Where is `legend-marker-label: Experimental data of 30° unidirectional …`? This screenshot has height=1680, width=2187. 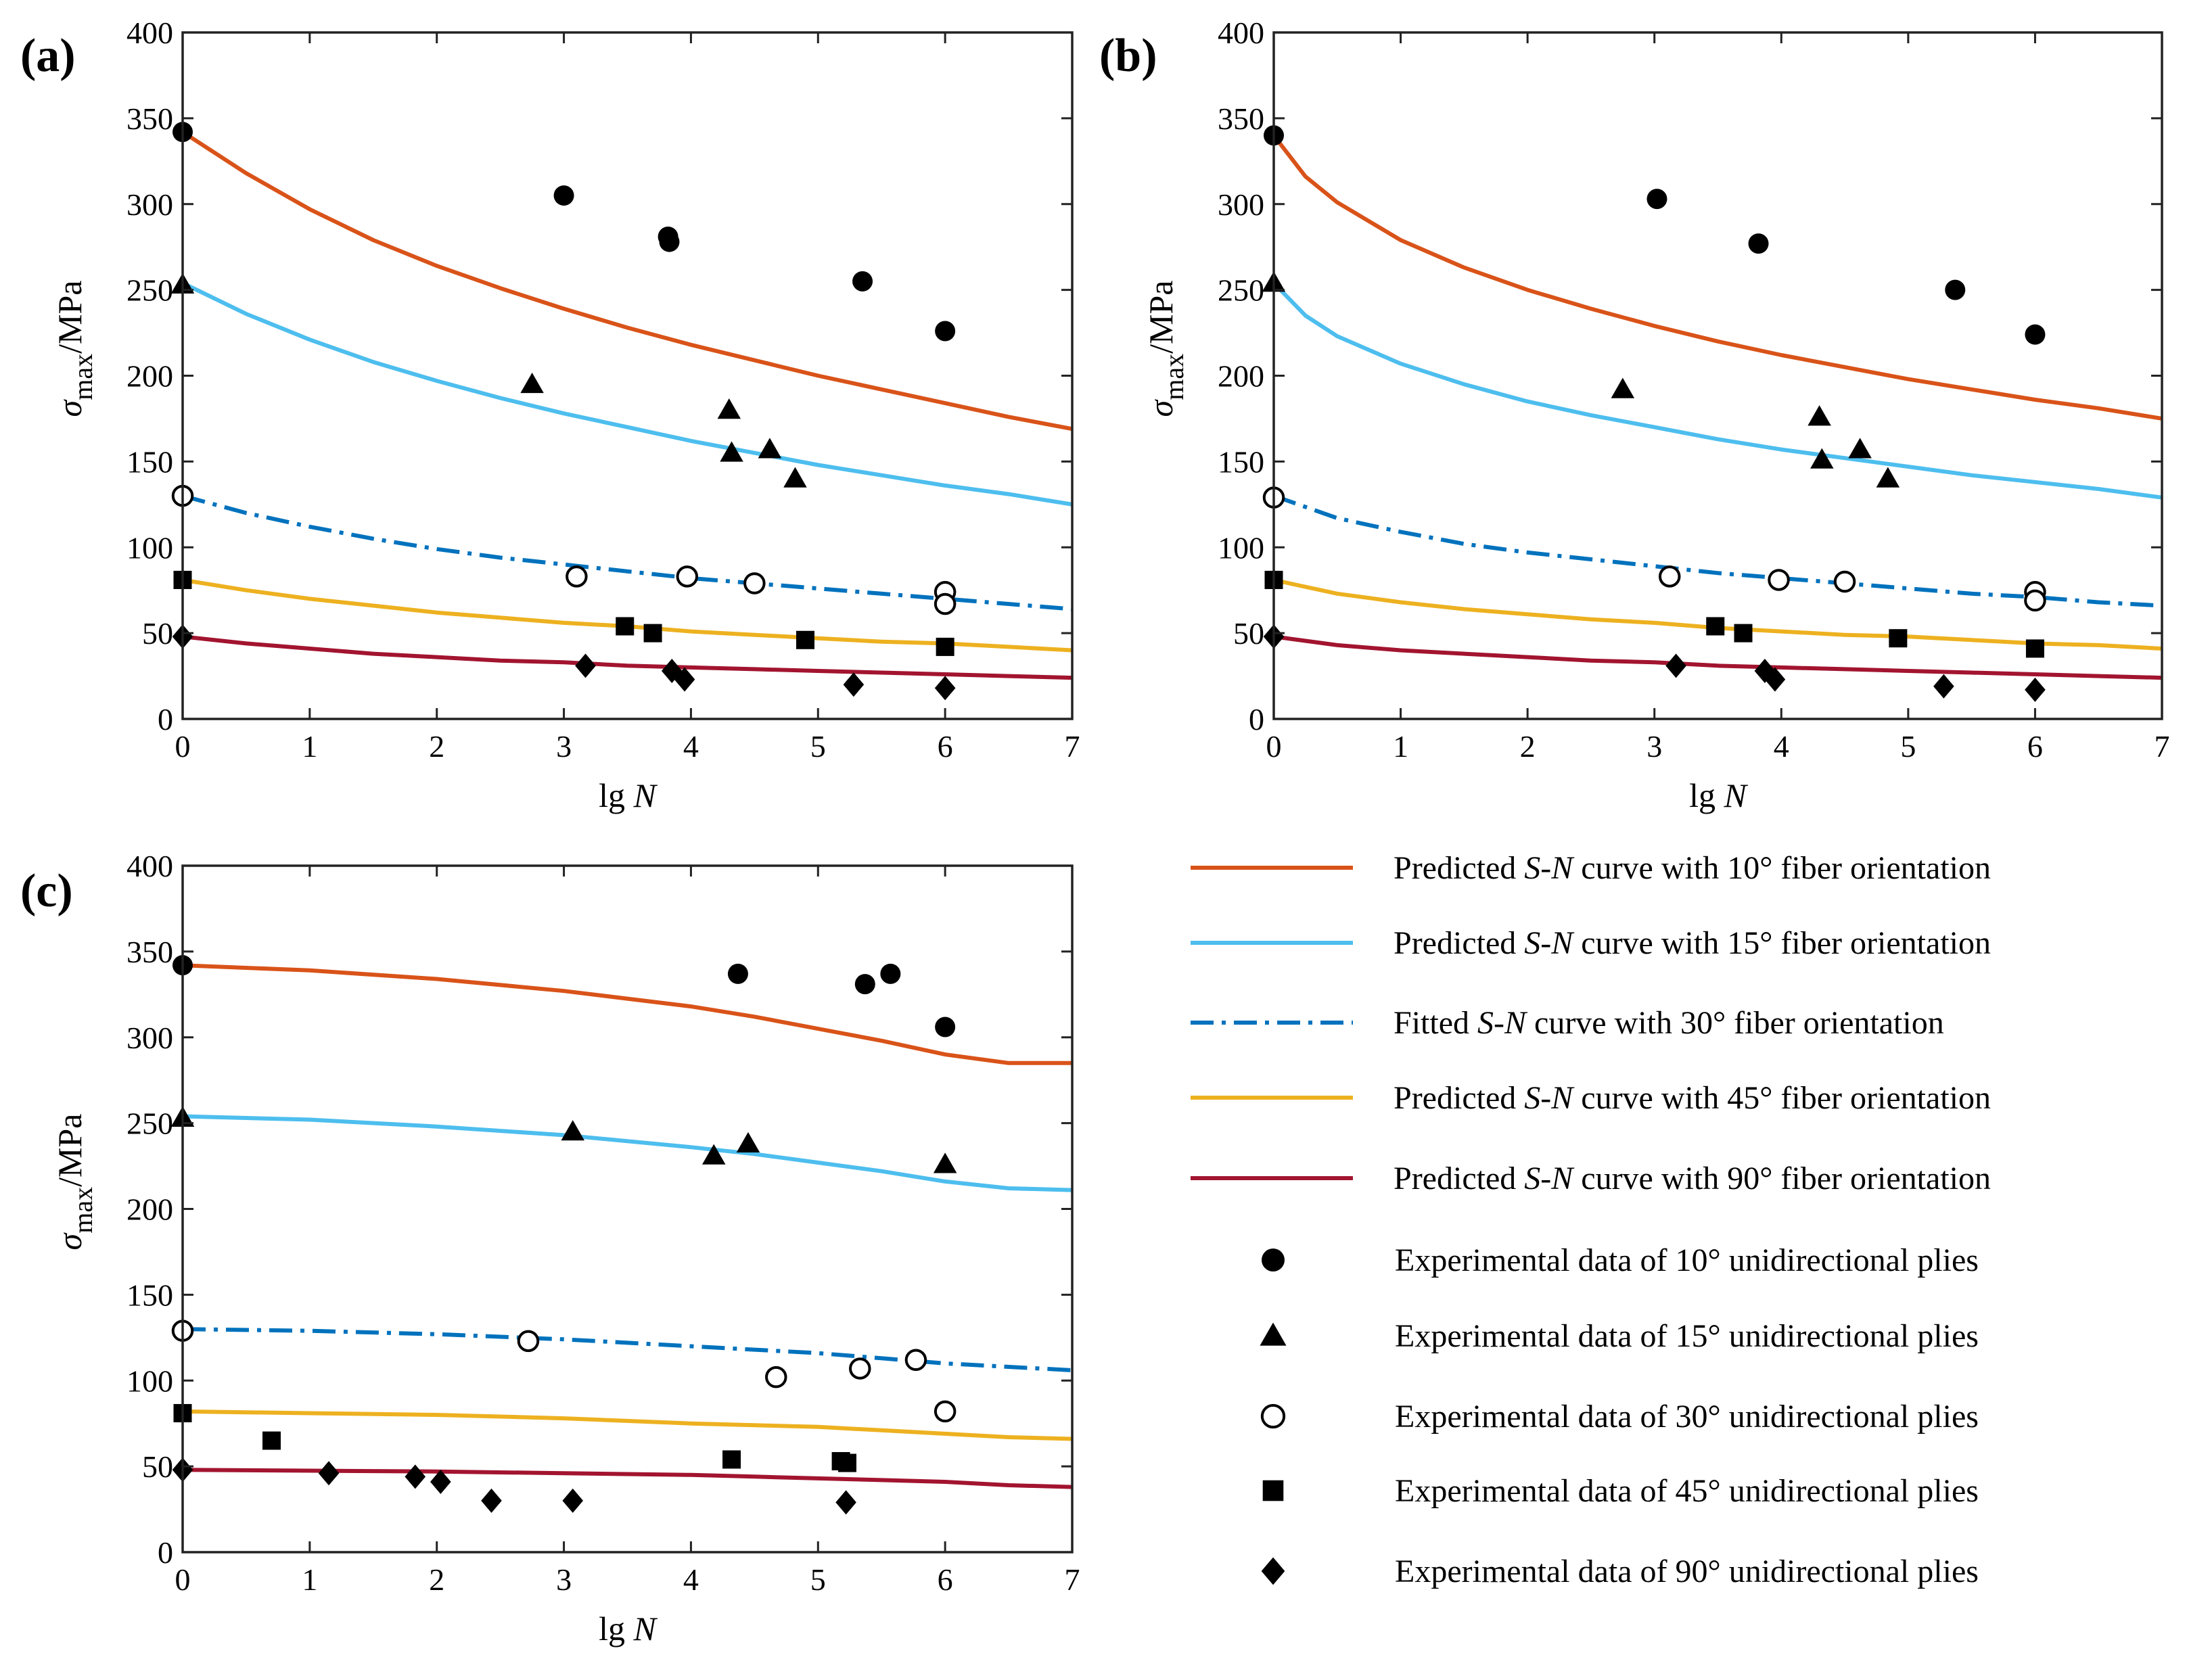 legend-marker-label: Experimental data of 30° unidirectional … is located at coordinates (1687, 1416).